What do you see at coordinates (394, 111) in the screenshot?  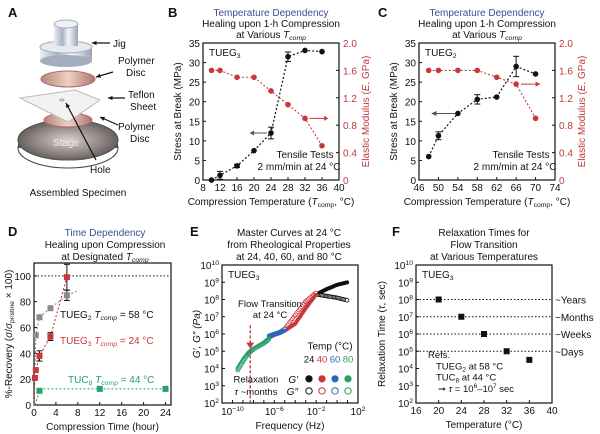 I see `y-axis-label-c: Stress at Break (MPa)` at bounding box center [394, 111].